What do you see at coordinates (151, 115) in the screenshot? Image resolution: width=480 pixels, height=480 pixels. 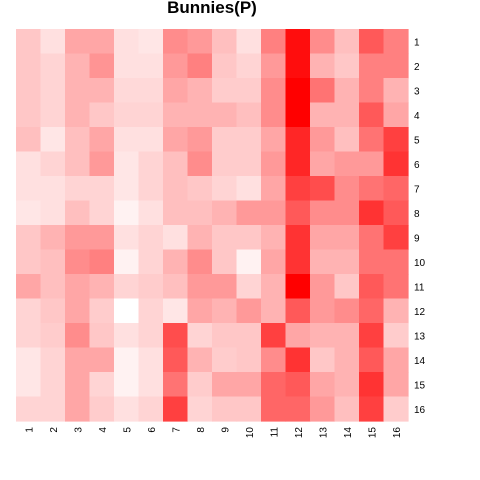 I see `heatmap-cell-r4-c6` at bounding box center [151, 115].